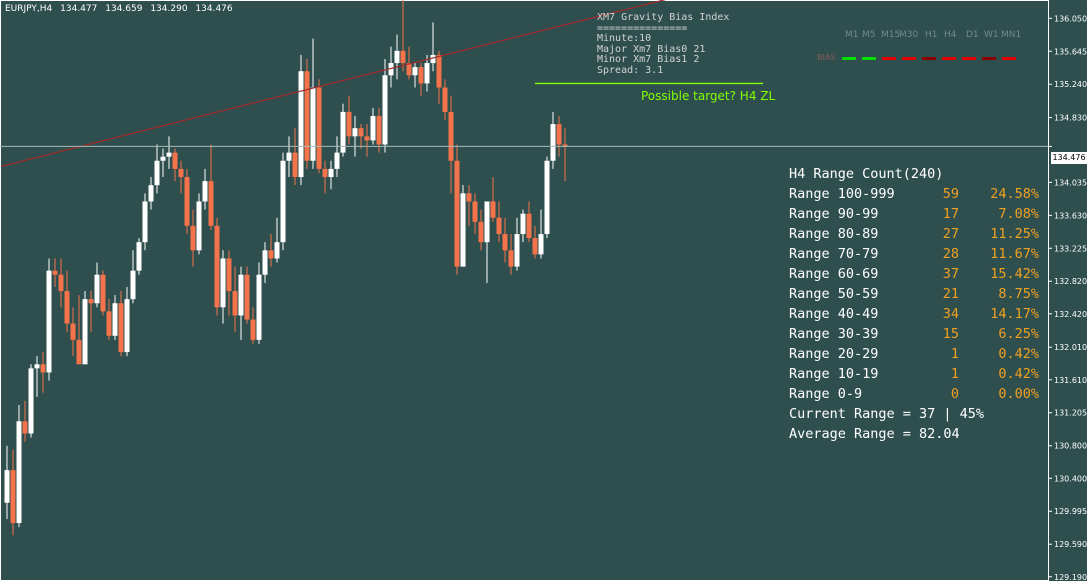 Image resolution: width=1087 pixels, height=581 pixels. I want to click on y-tick-label-11: 131.610, so click(1070, 380).